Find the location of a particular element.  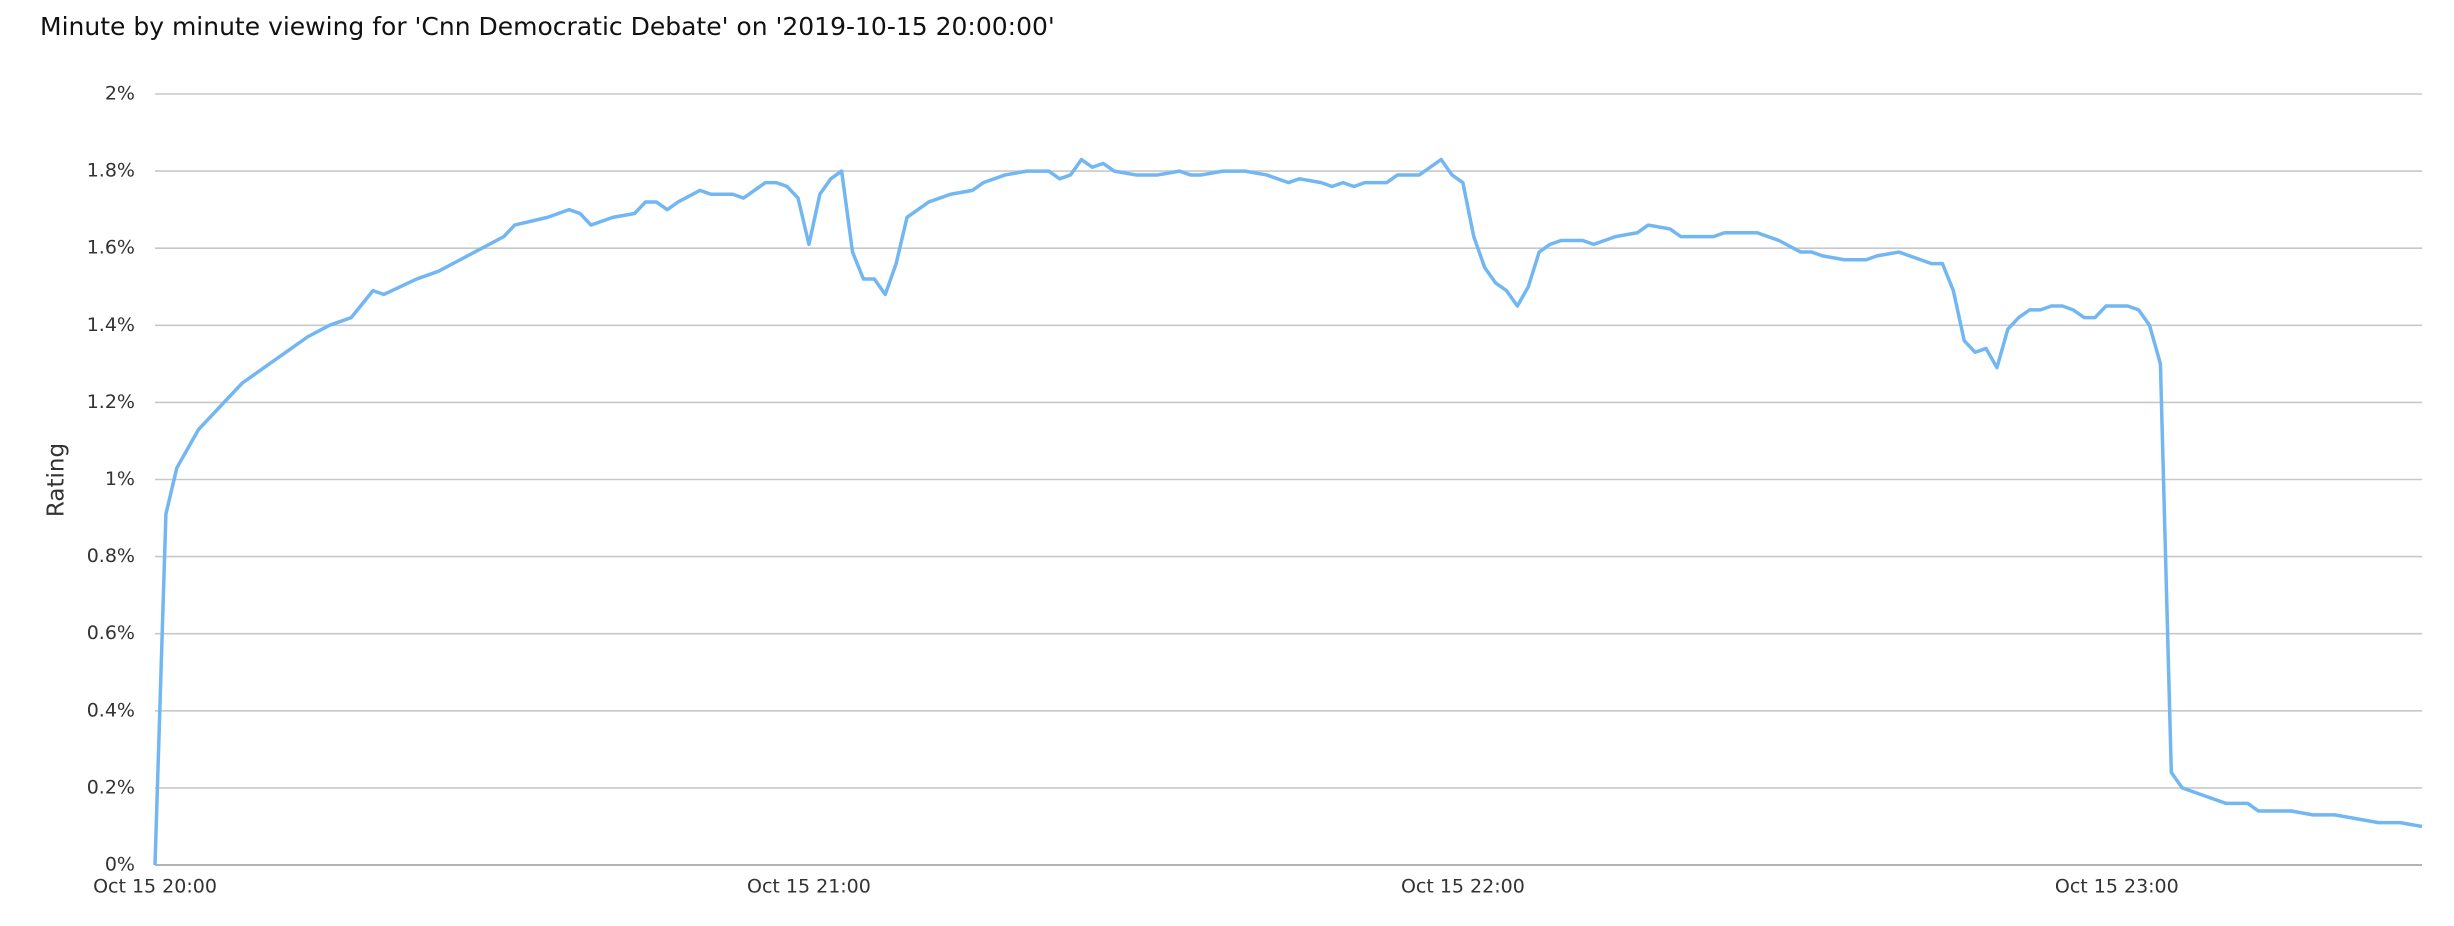

y-tick-label: 0.6% is located at coordinates (111, 633).